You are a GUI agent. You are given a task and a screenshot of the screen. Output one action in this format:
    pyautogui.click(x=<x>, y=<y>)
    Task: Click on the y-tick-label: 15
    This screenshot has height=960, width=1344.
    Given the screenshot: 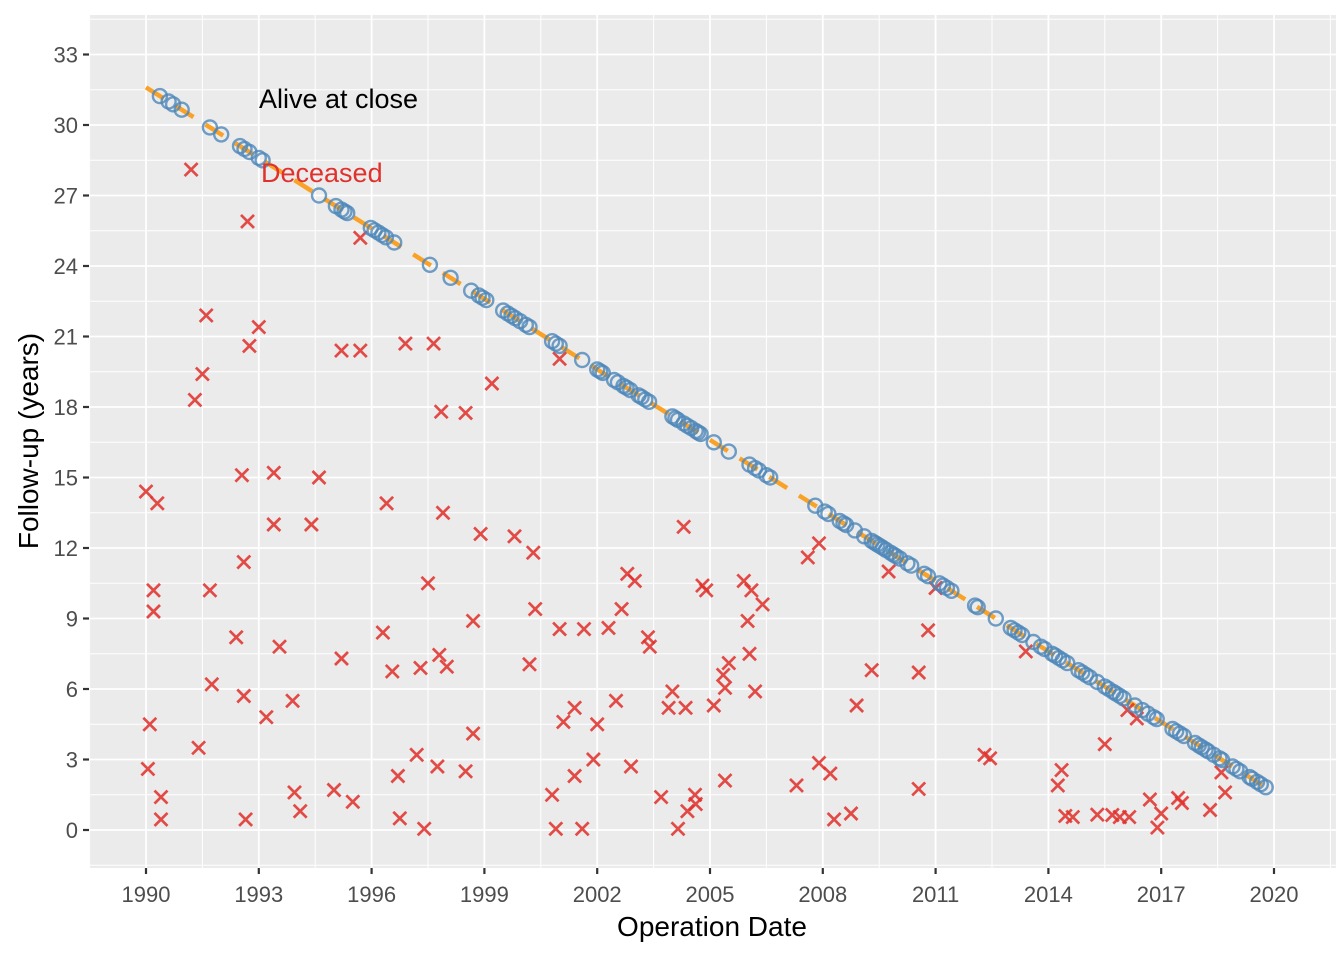 What is the action you would take?
    pyautogui.click(x=66, y=478)
    